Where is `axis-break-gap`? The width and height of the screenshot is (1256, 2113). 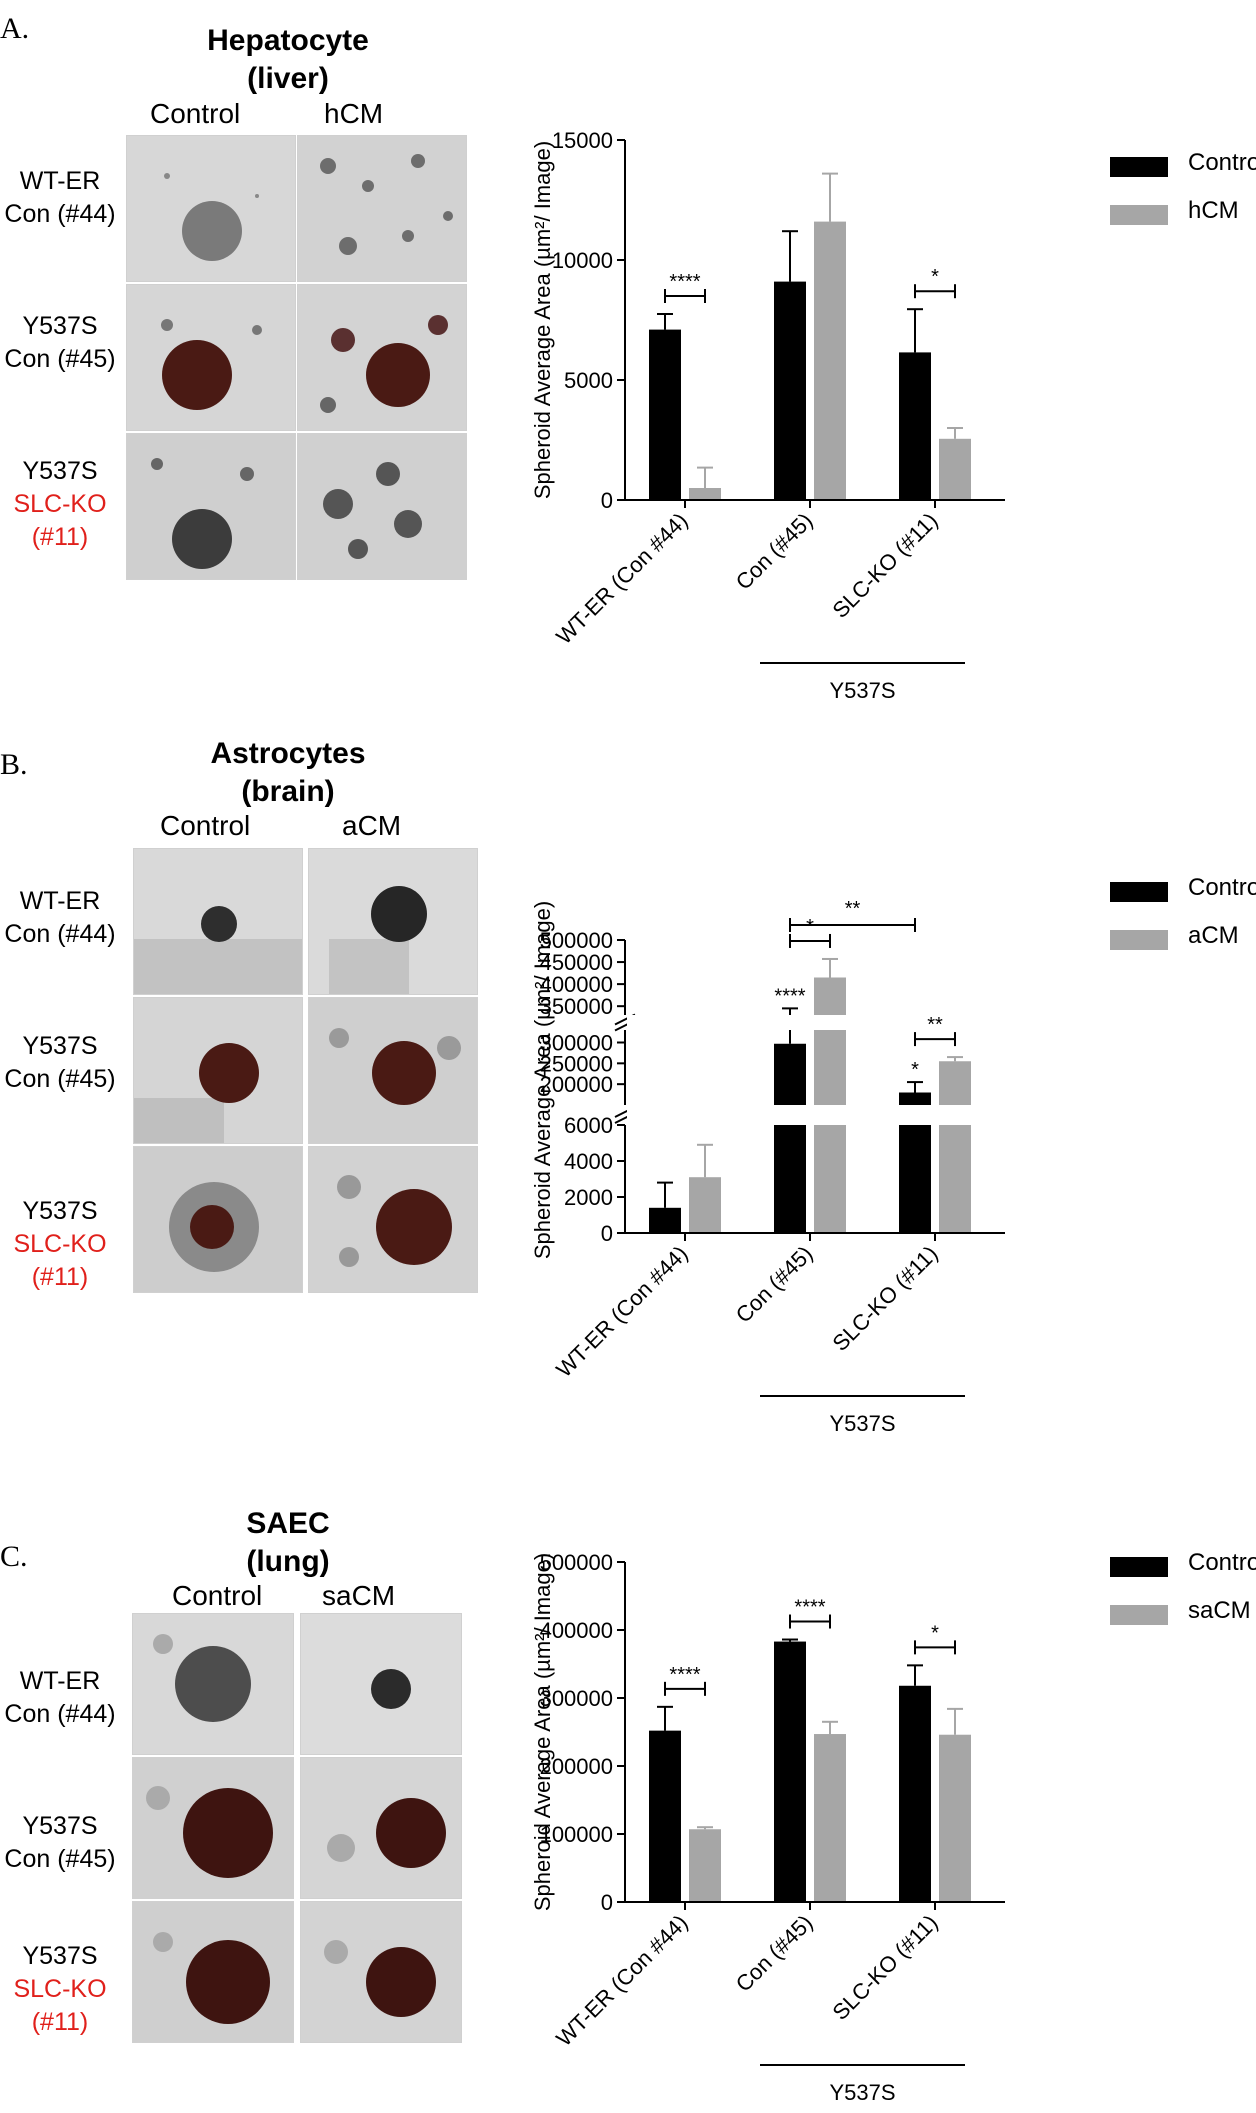 axis-break-gap is located at coordinates (817, 1022).